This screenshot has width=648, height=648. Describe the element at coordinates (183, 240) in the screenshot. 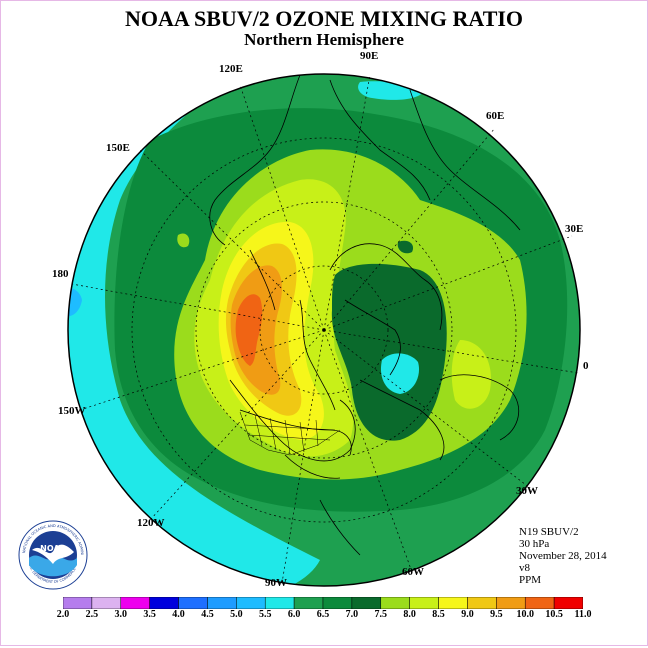

I see `field-lime-blob` at that location.